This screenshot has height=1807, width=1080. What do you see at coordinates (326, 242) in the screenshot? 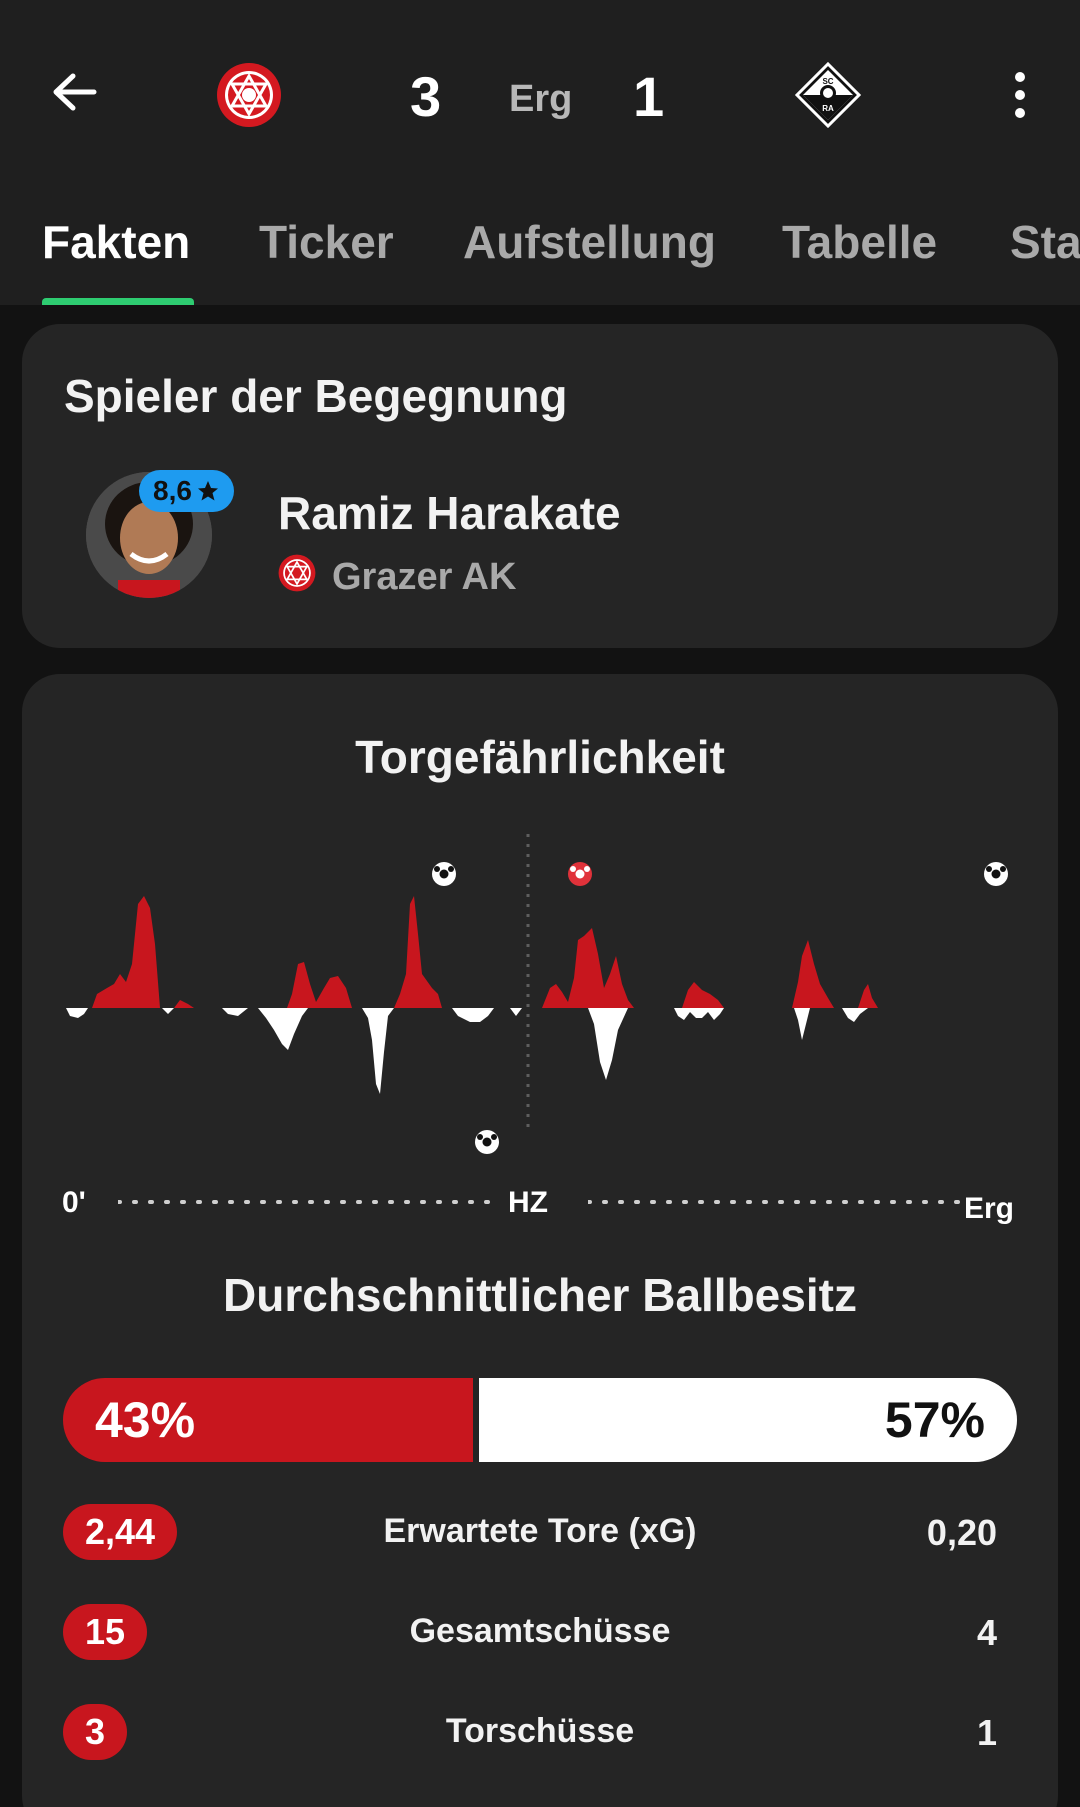
I see `tab-ticker: Ticker` at bounding box center [326, 242].